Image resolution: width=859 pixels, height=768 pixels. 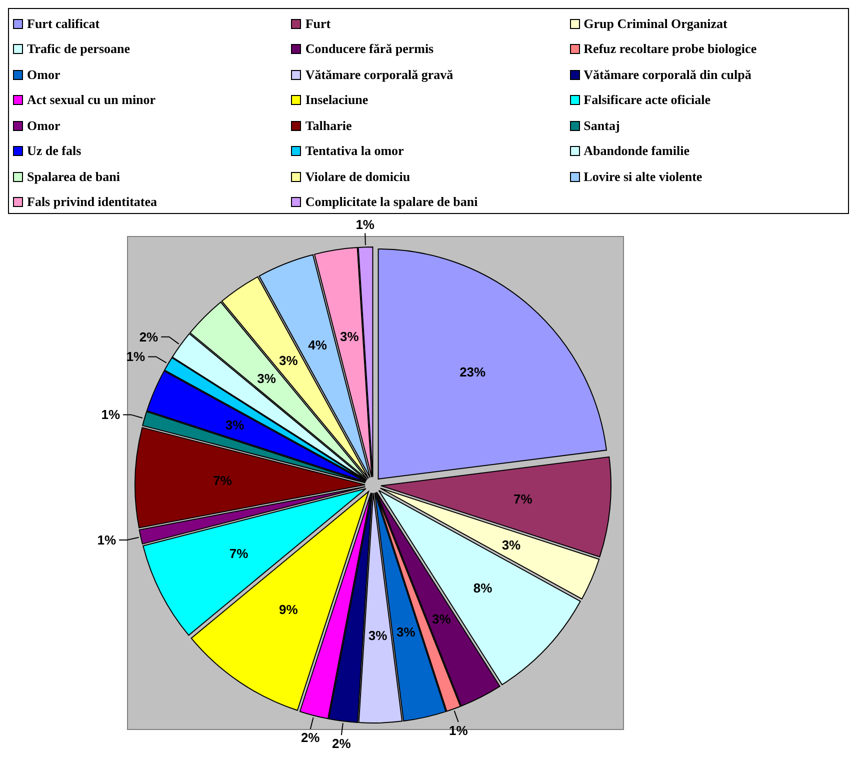 I want to click on data-label: 8%, so click(x=483, y=588).